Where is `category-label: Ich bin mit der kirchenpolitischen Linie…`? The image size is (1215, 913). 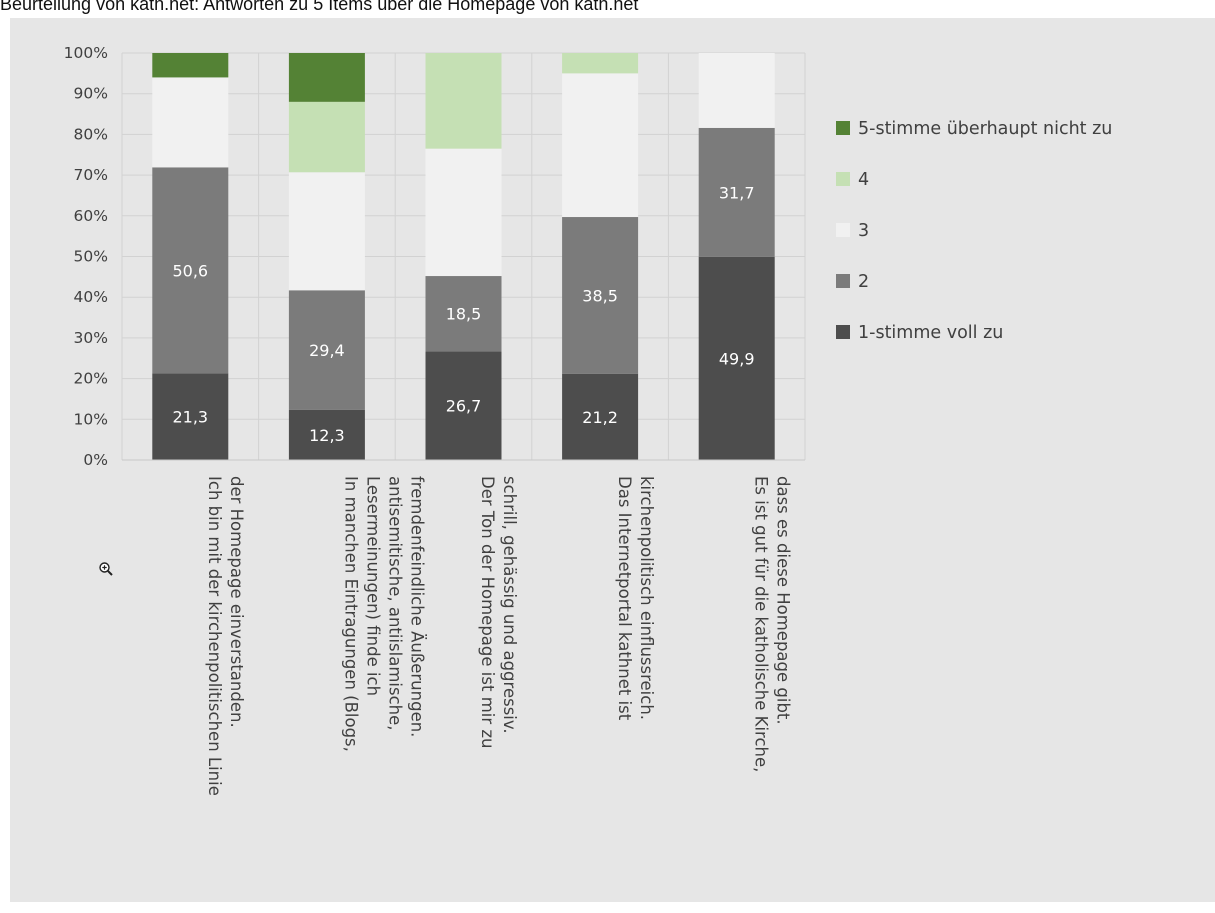
category-label: Ich bin mit der kirchenpolitischen Linie… is located at coordinates (225, 636).